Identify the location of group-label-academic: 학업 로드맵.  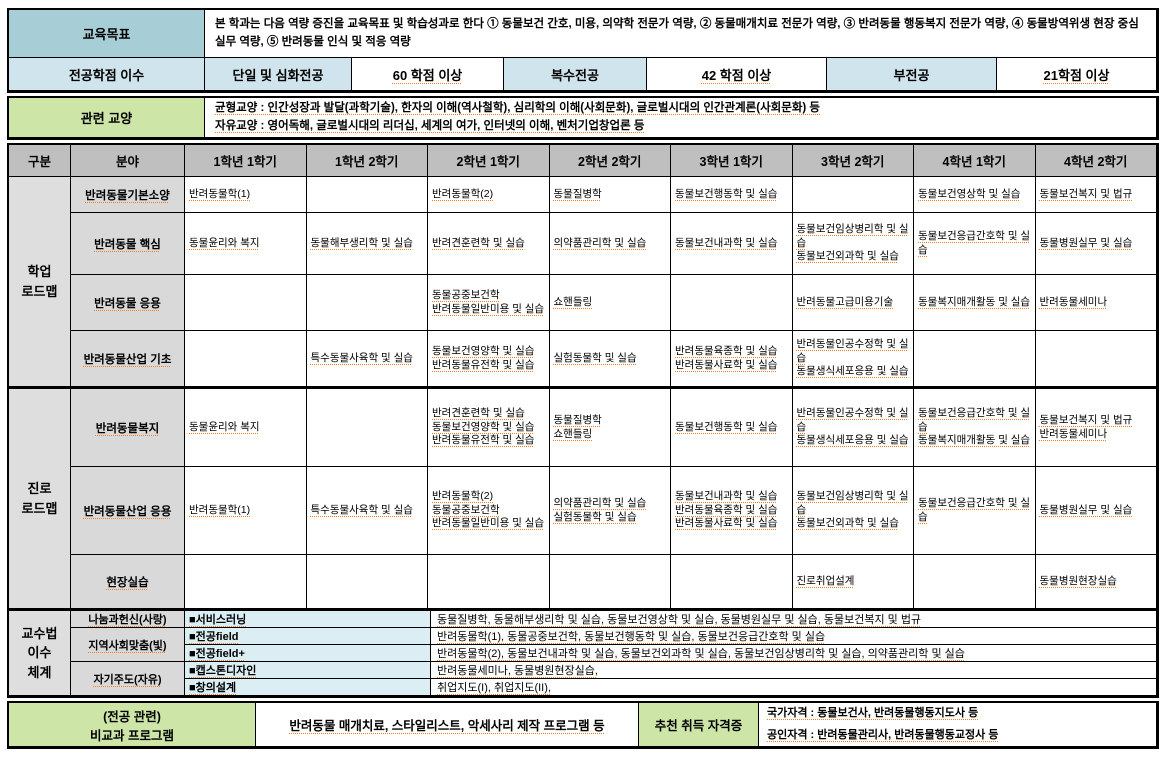
(40, 282).